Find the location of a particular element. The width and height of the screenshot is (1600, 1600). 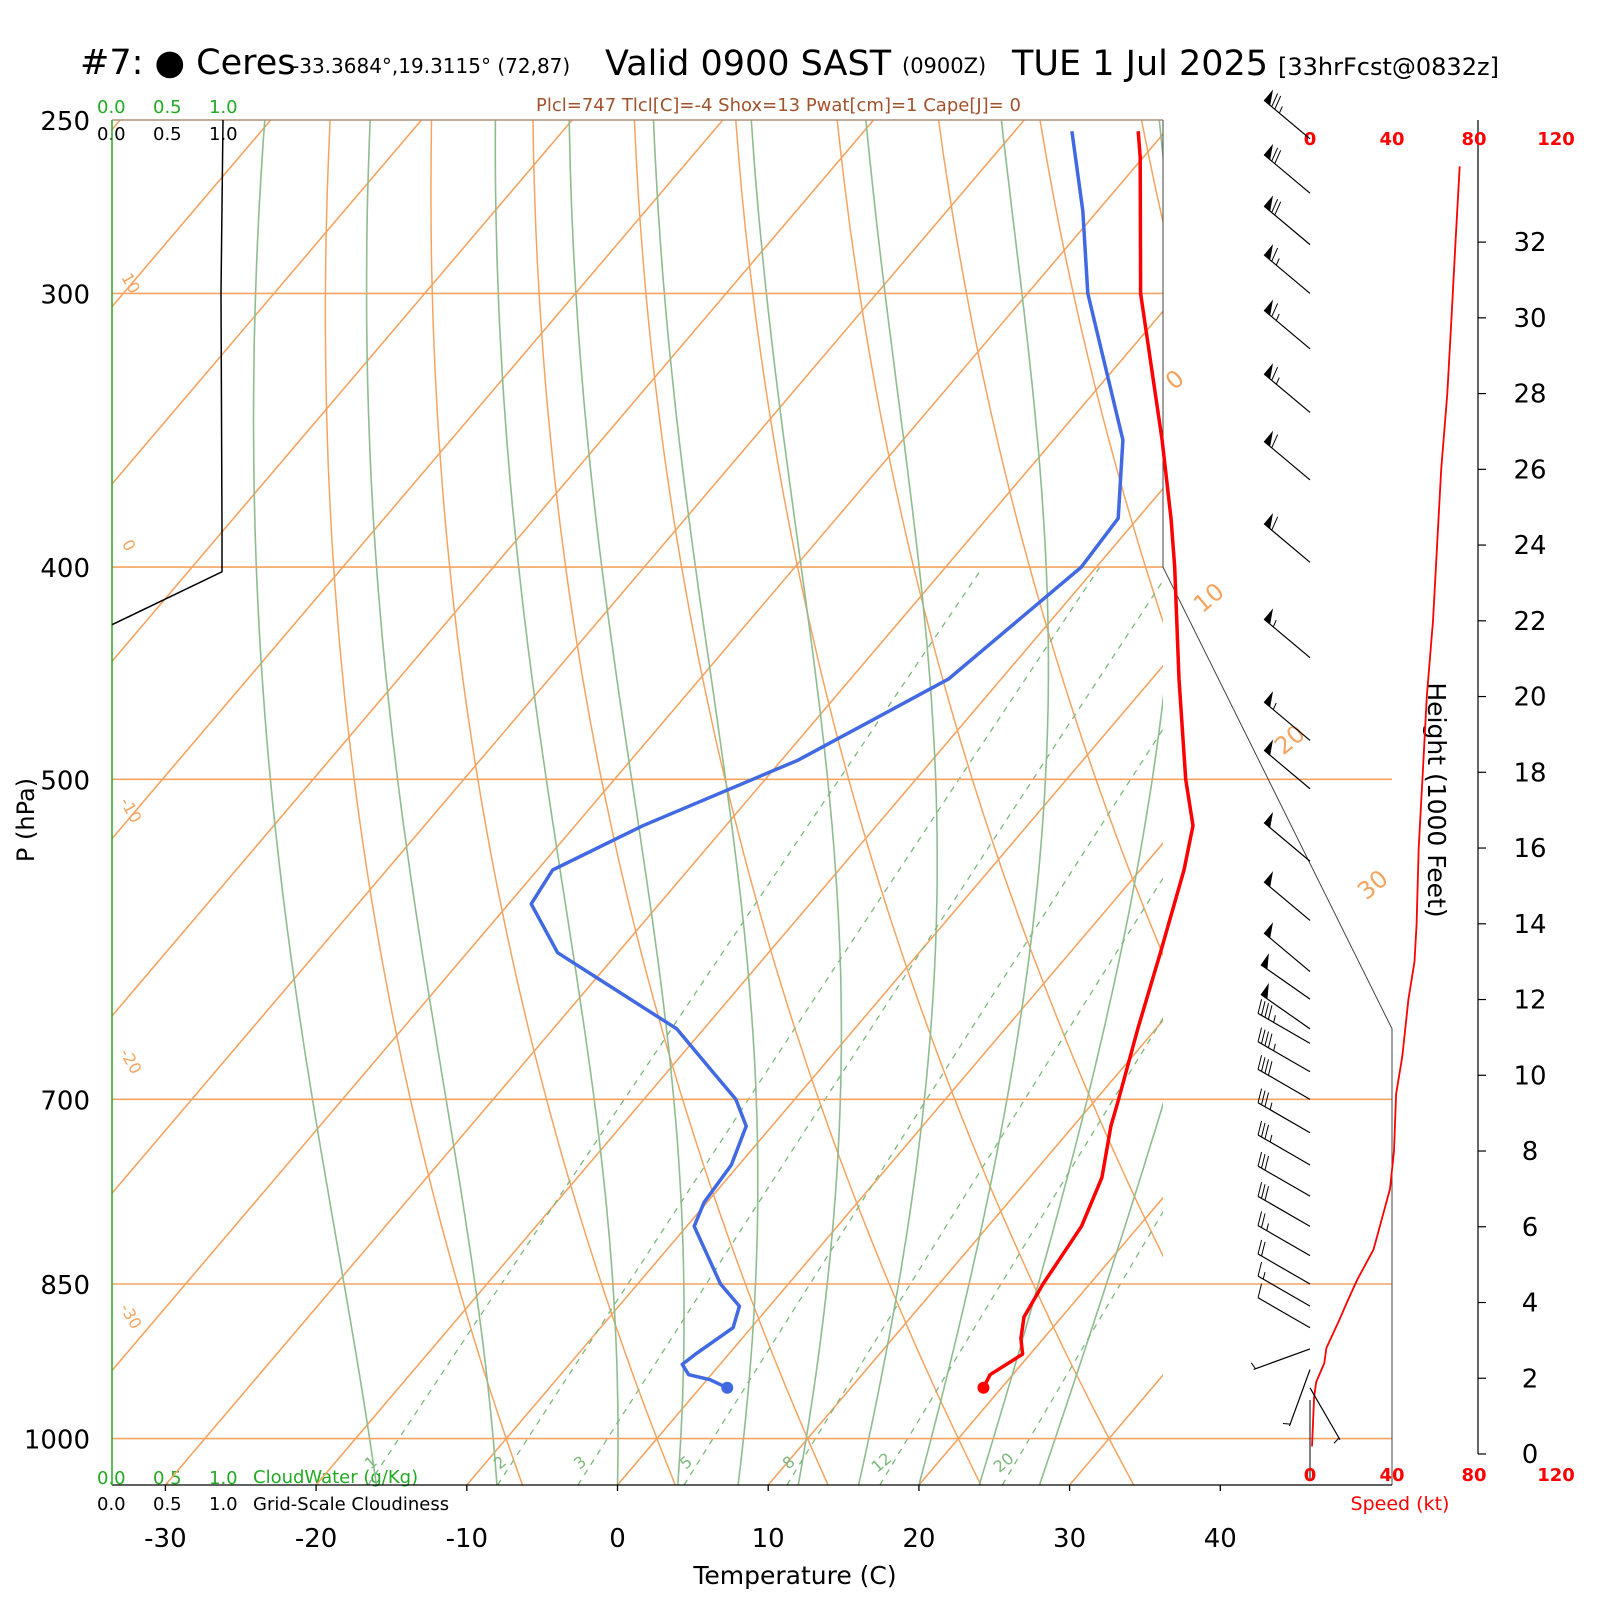

valid-time: Valid 0900 SAST is located at coordinates (748, 64).